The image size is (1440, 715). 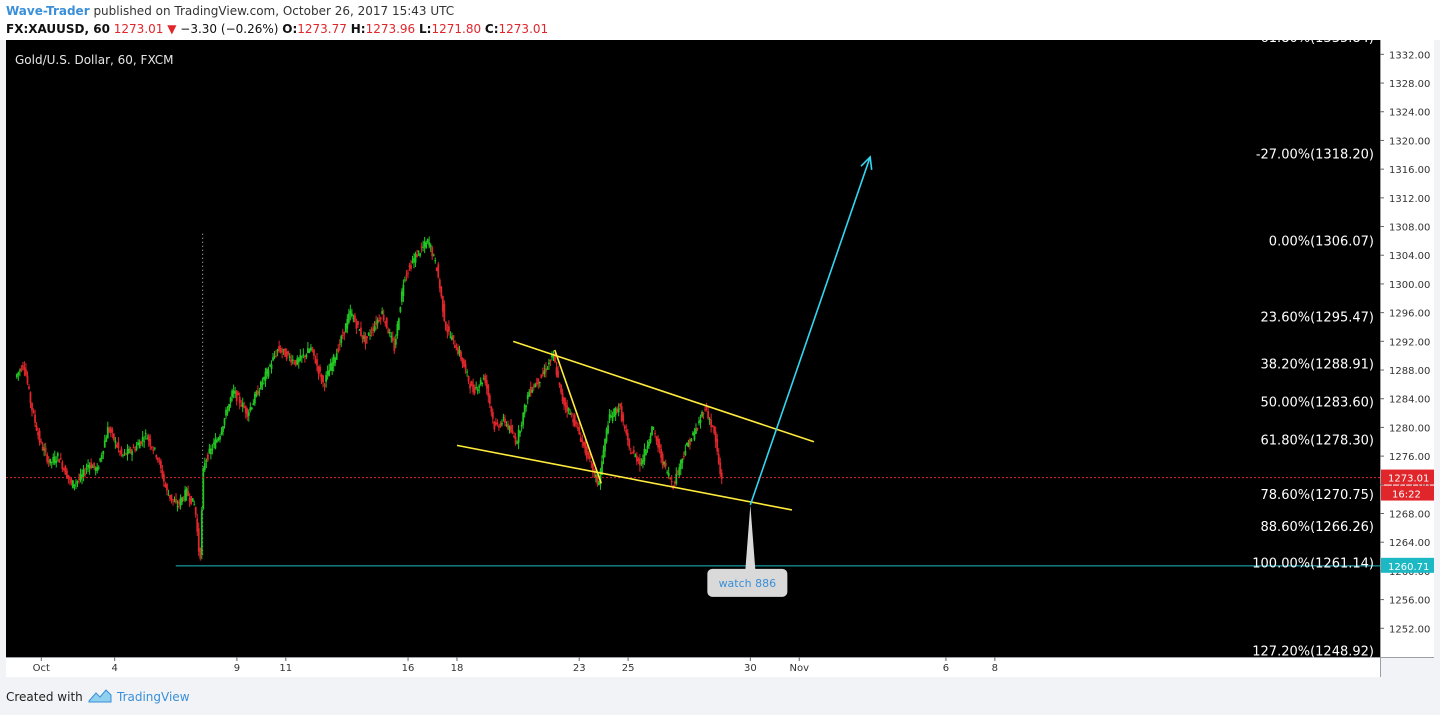 I want to click on x-tick-label: 9, so click(x=237, y=668).